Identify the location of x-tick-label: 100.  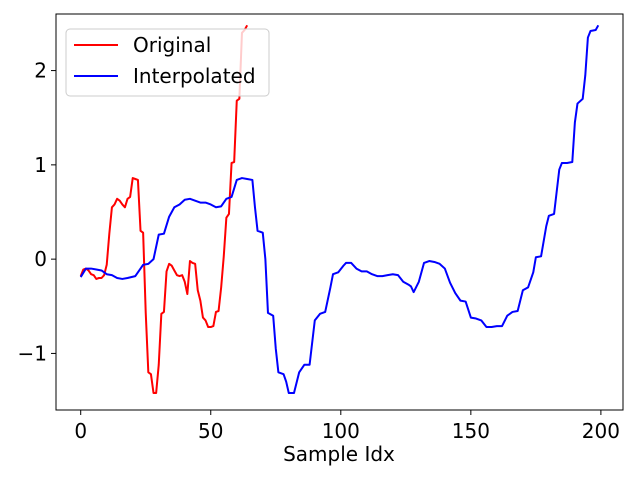
(341, 431).